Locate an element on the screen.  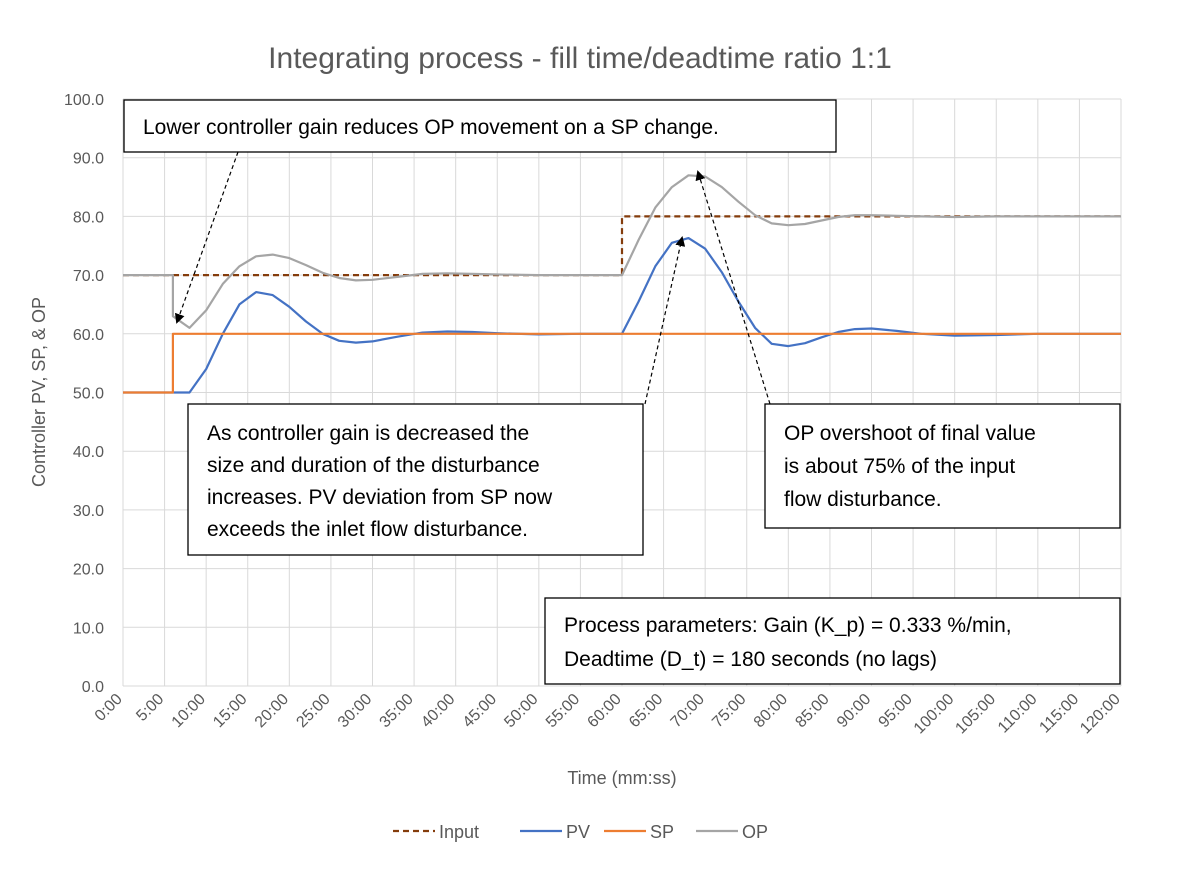
x-tick-label: 120:00 is located at coordinates (1100, 714).